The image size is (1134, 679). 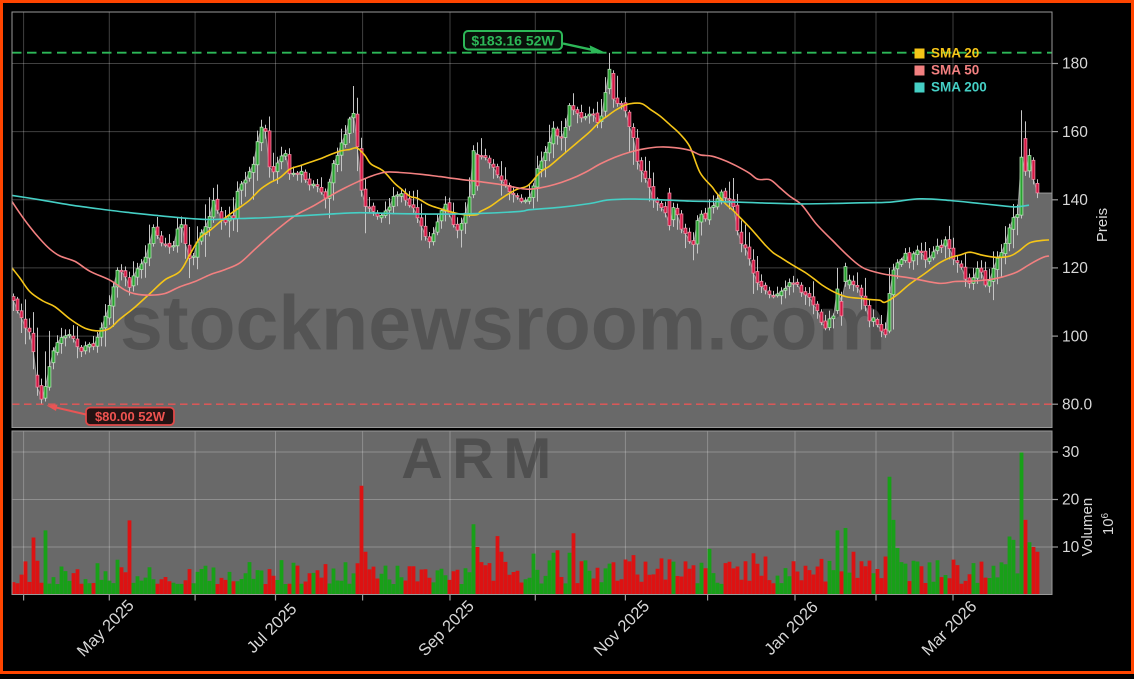 I want to click on svg-text: 100, so click(x=1075, y=336).